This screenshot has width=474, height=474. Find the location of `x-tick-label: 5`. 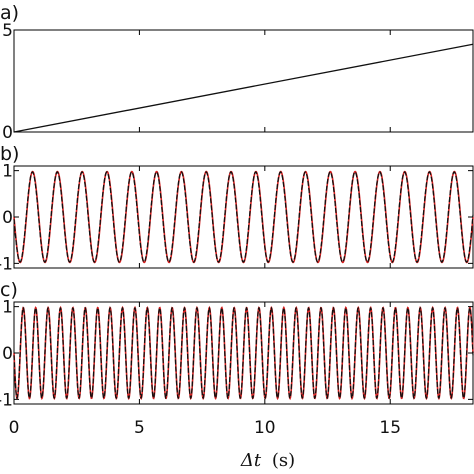

x-tick-label: 5 is located at coordinates (139, 428).